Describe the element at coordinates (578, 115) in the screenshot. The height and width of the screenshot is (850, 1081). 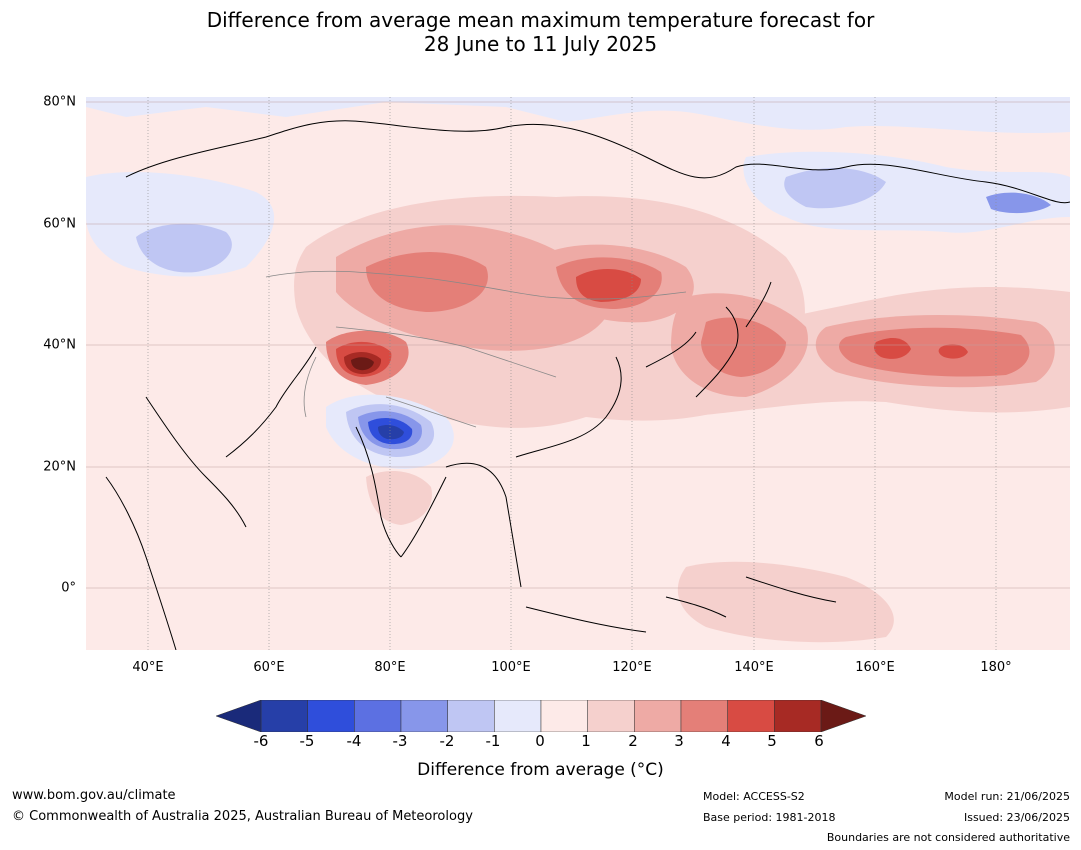
I see `arctic-cool-region` at that location.